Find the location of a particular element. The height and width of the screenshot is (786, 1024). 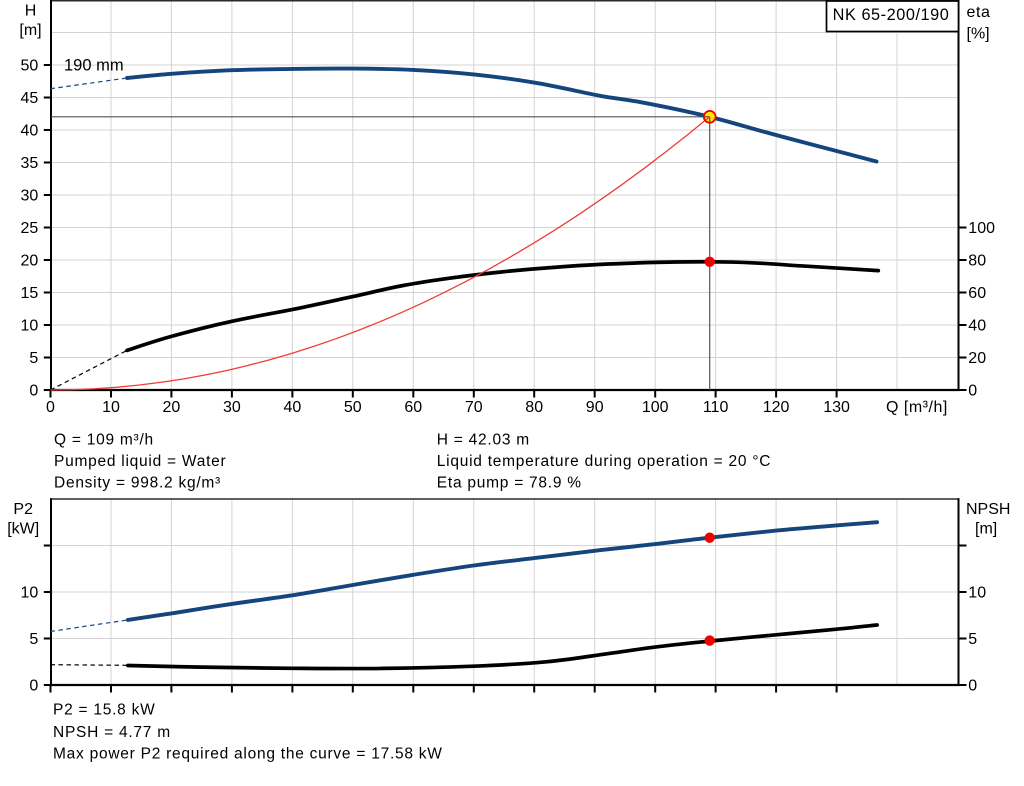

svg-text: 110 is located at coordinates (716, 407).